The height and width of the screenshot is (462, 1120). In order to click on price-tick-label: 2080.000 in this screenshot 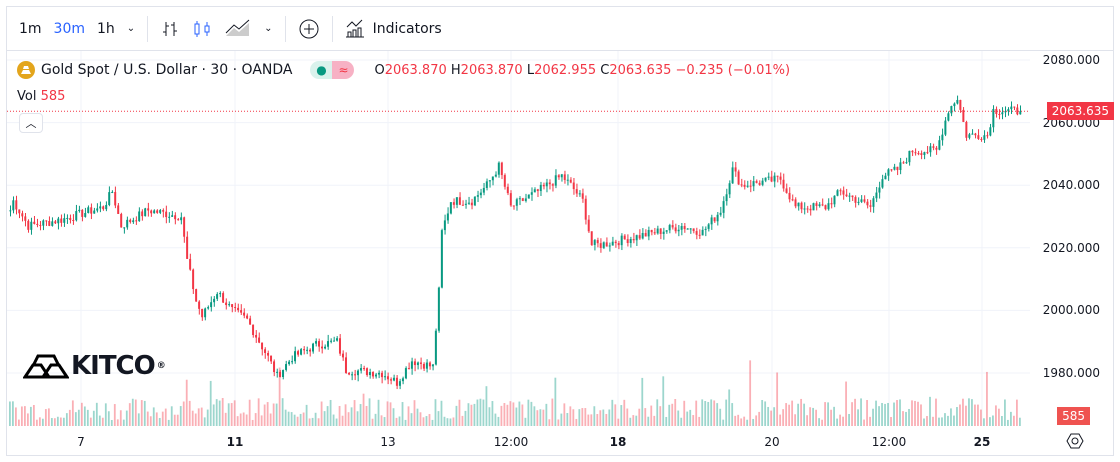, I will do `click(1071, 60)`.